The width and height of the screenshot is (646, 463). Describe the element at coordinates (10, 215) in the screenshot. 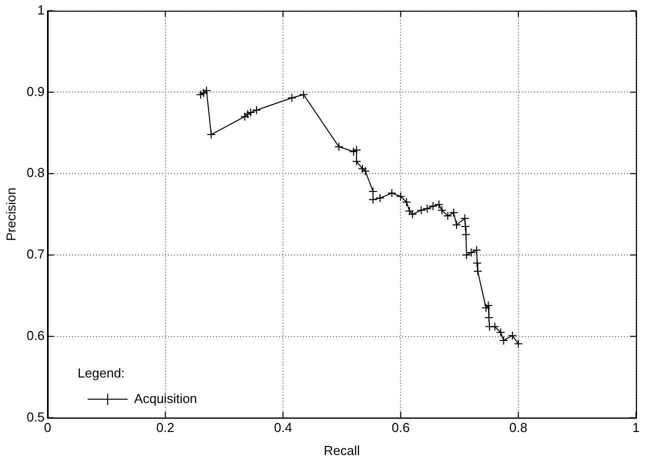

I see `y-axis-title: Precision` at that location.